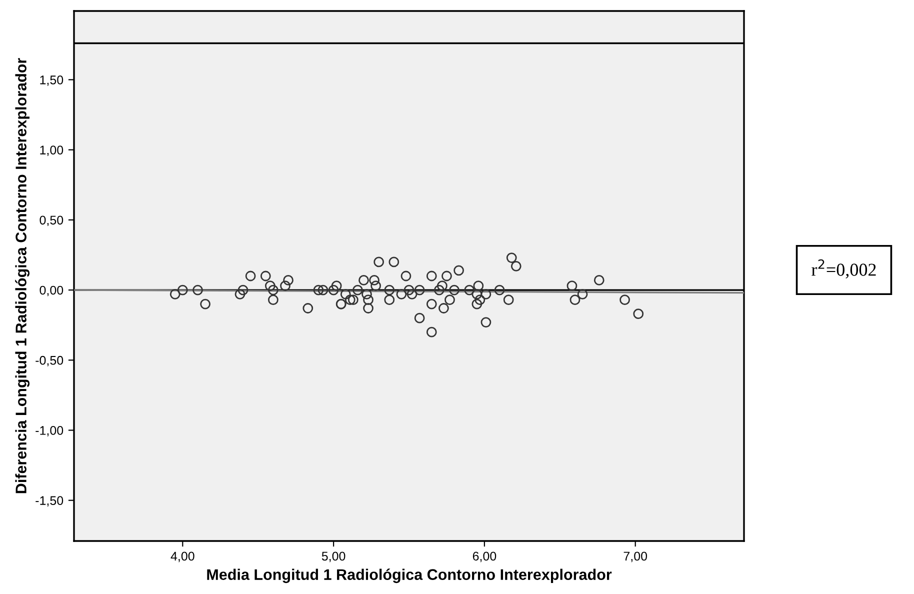  Describe the element at coordinates (182, 557) in the screenshot. I see `x-tick-label: 4,00` at that location.